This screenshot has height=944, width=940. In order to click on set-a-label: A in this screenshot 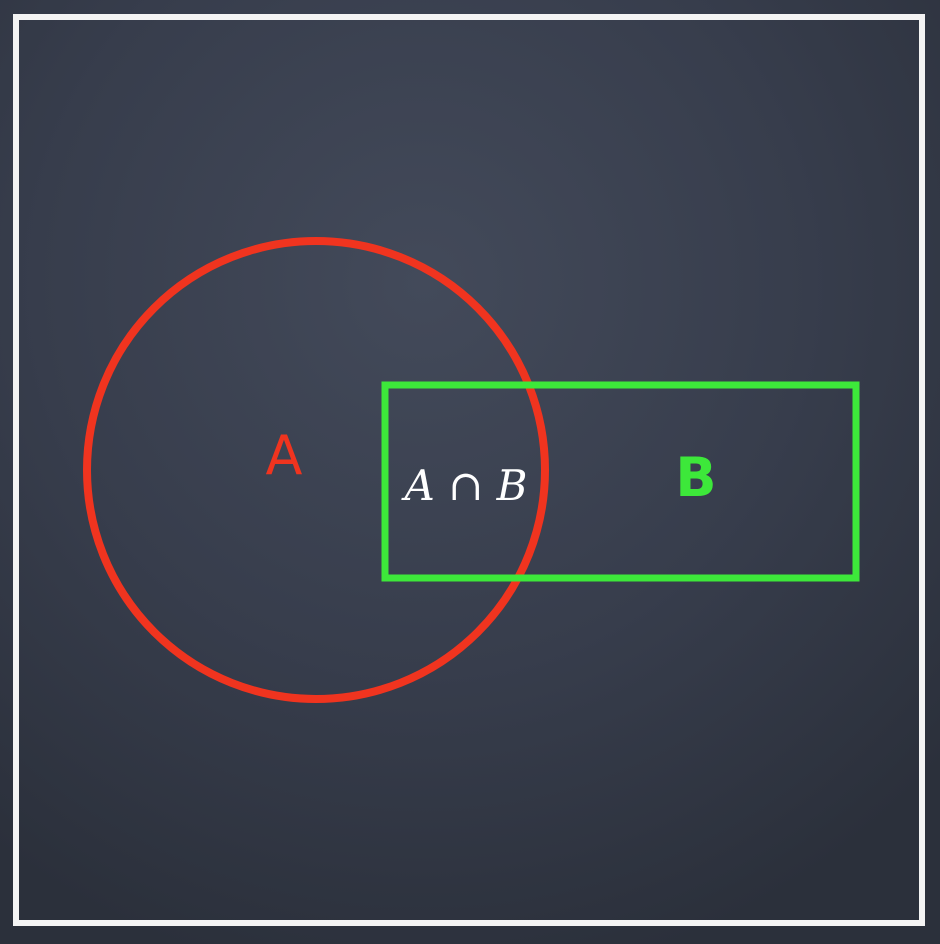, I will do `click(284, 455)`.